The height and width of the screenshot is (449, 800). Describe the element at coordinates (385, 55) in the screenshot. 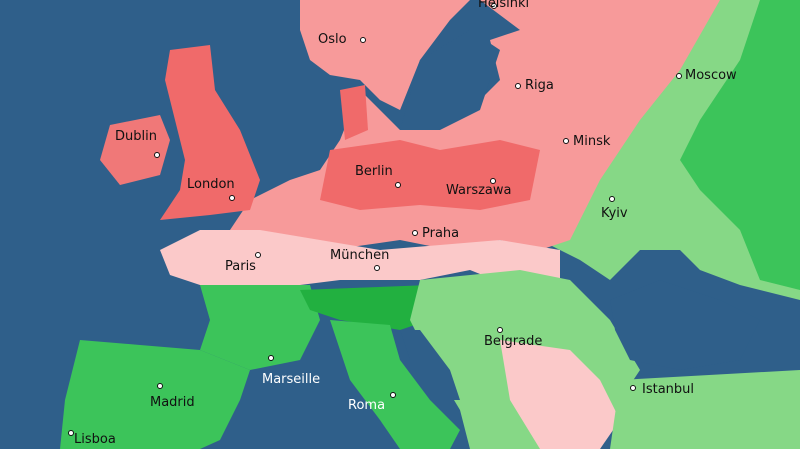

I see `land-scandinavia` at that location.